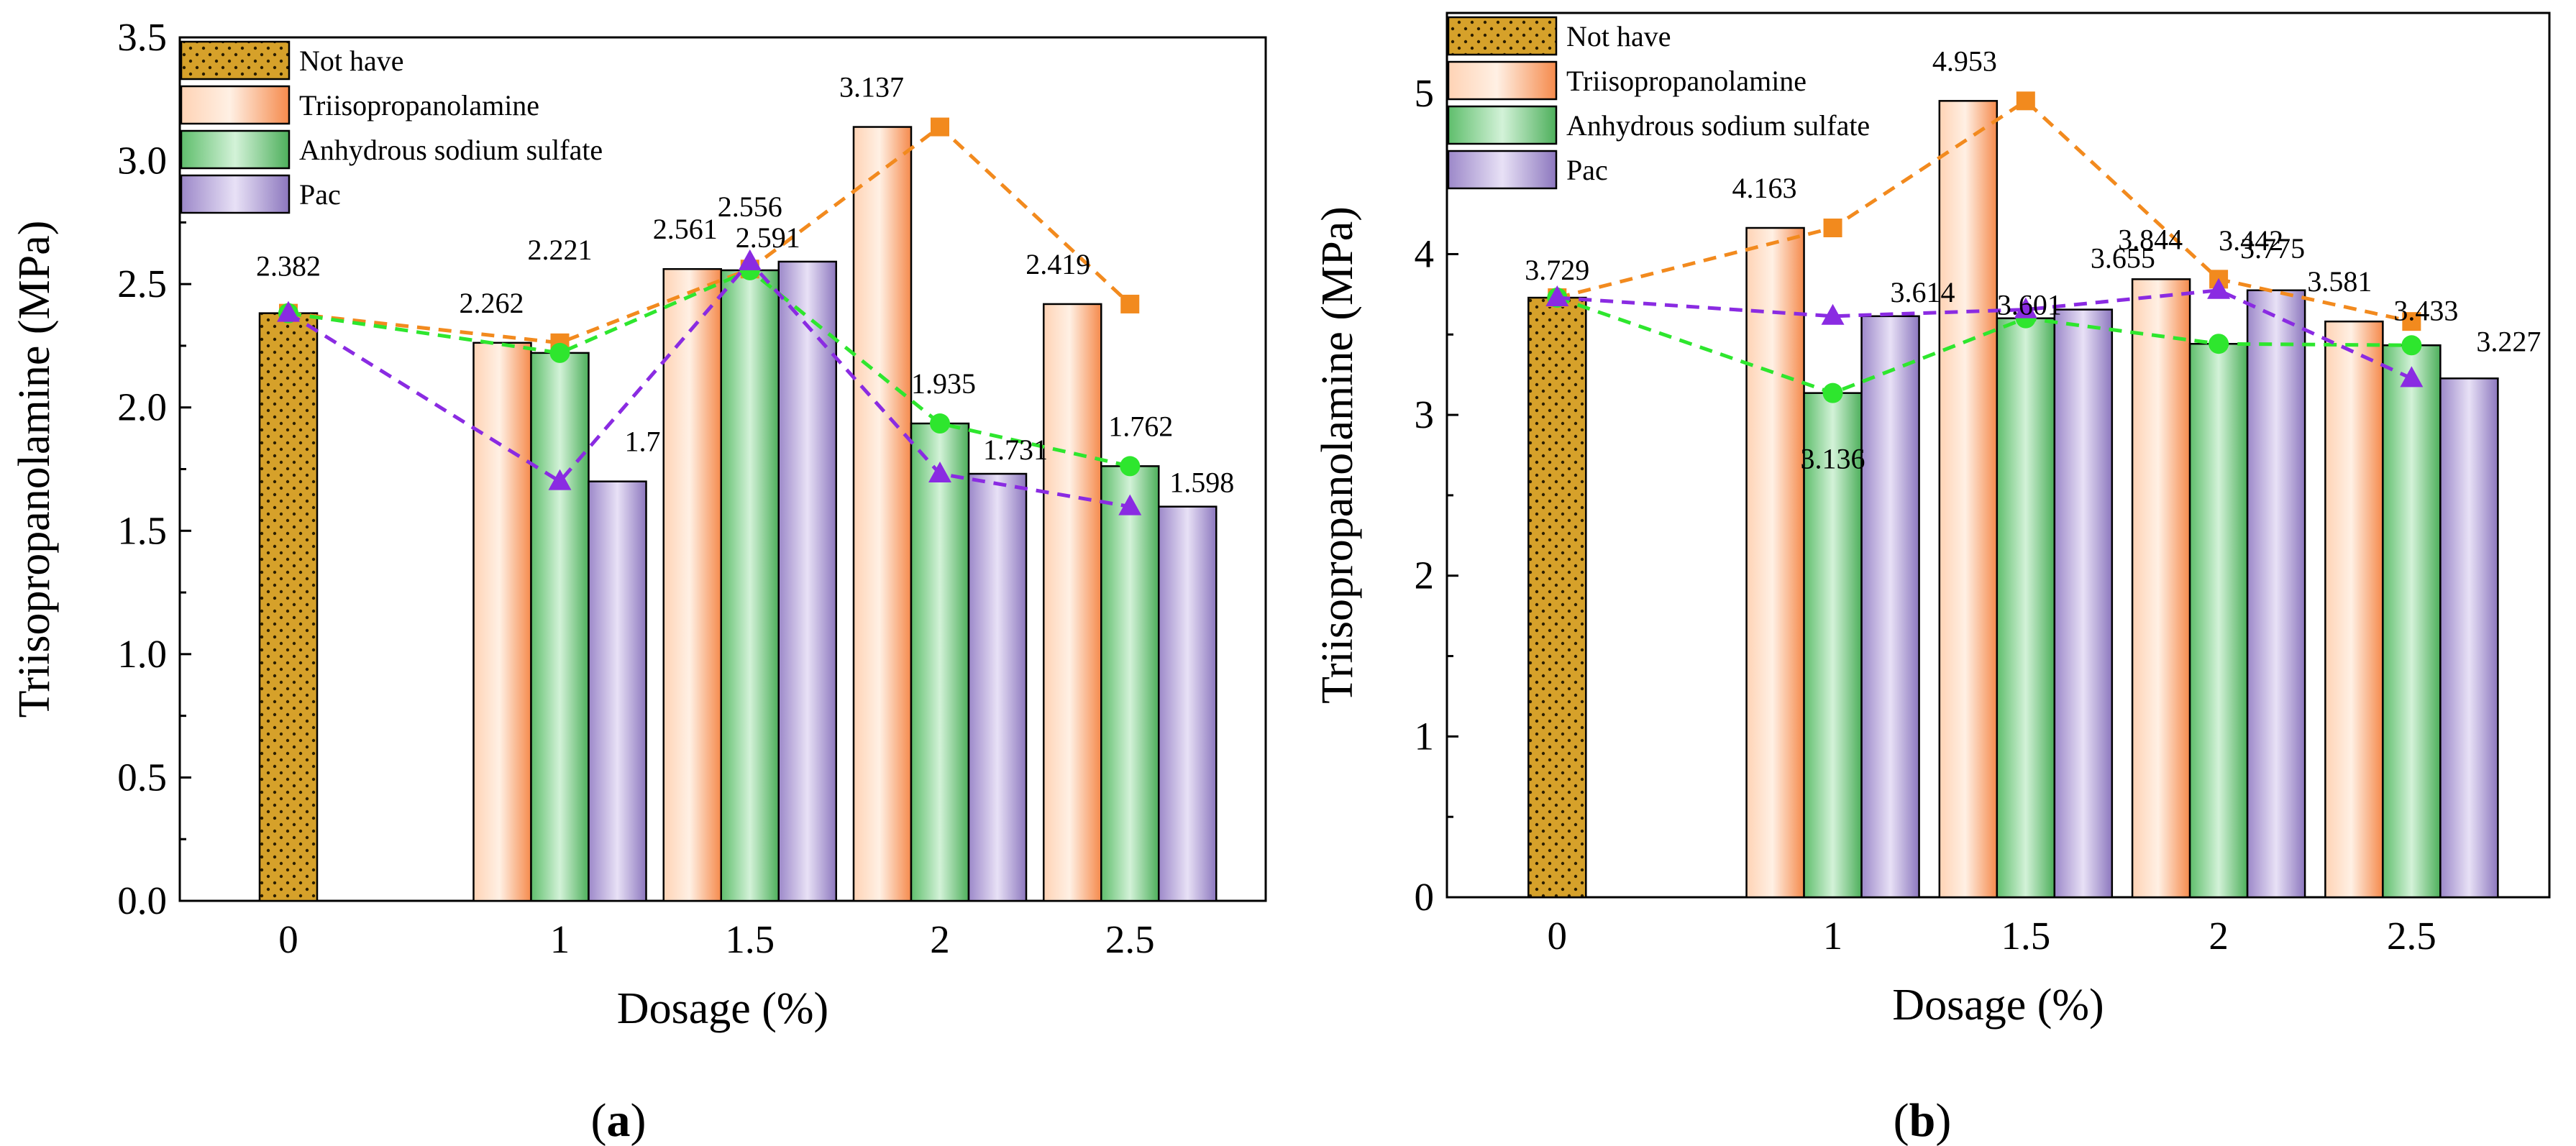  What do you see at coordinates (1140, 426) in the screenshot?
I see `data-label-series-2: 1.762` at bounding box center [1140, 426].